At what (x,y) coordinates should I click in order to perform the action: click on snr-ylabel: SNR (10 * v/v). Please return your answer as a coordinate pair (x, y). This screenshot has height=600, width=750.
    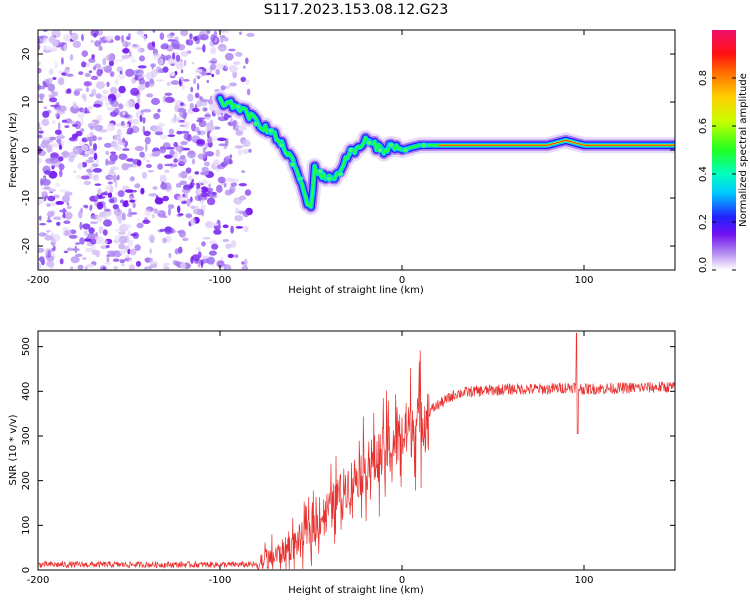
    Looking at the image, I should click on (13, 449).